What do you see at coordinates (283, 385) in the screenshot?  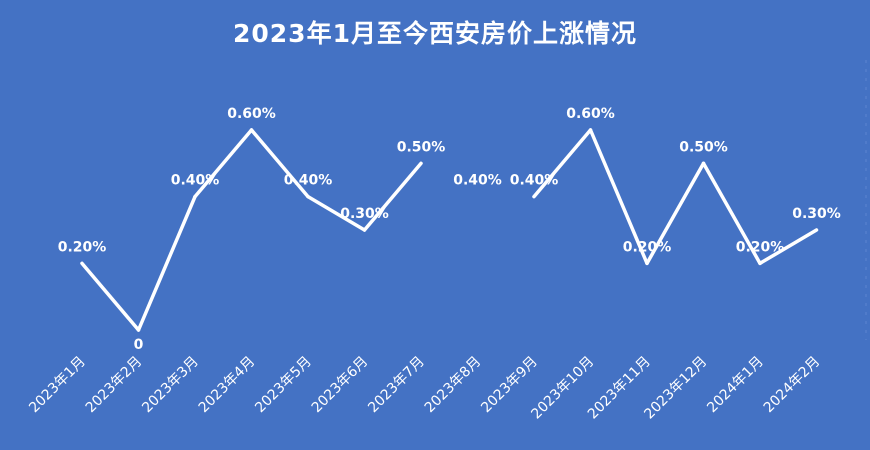 I see `x-tick-label: 2023年5月` at bounding box center [283, 385].